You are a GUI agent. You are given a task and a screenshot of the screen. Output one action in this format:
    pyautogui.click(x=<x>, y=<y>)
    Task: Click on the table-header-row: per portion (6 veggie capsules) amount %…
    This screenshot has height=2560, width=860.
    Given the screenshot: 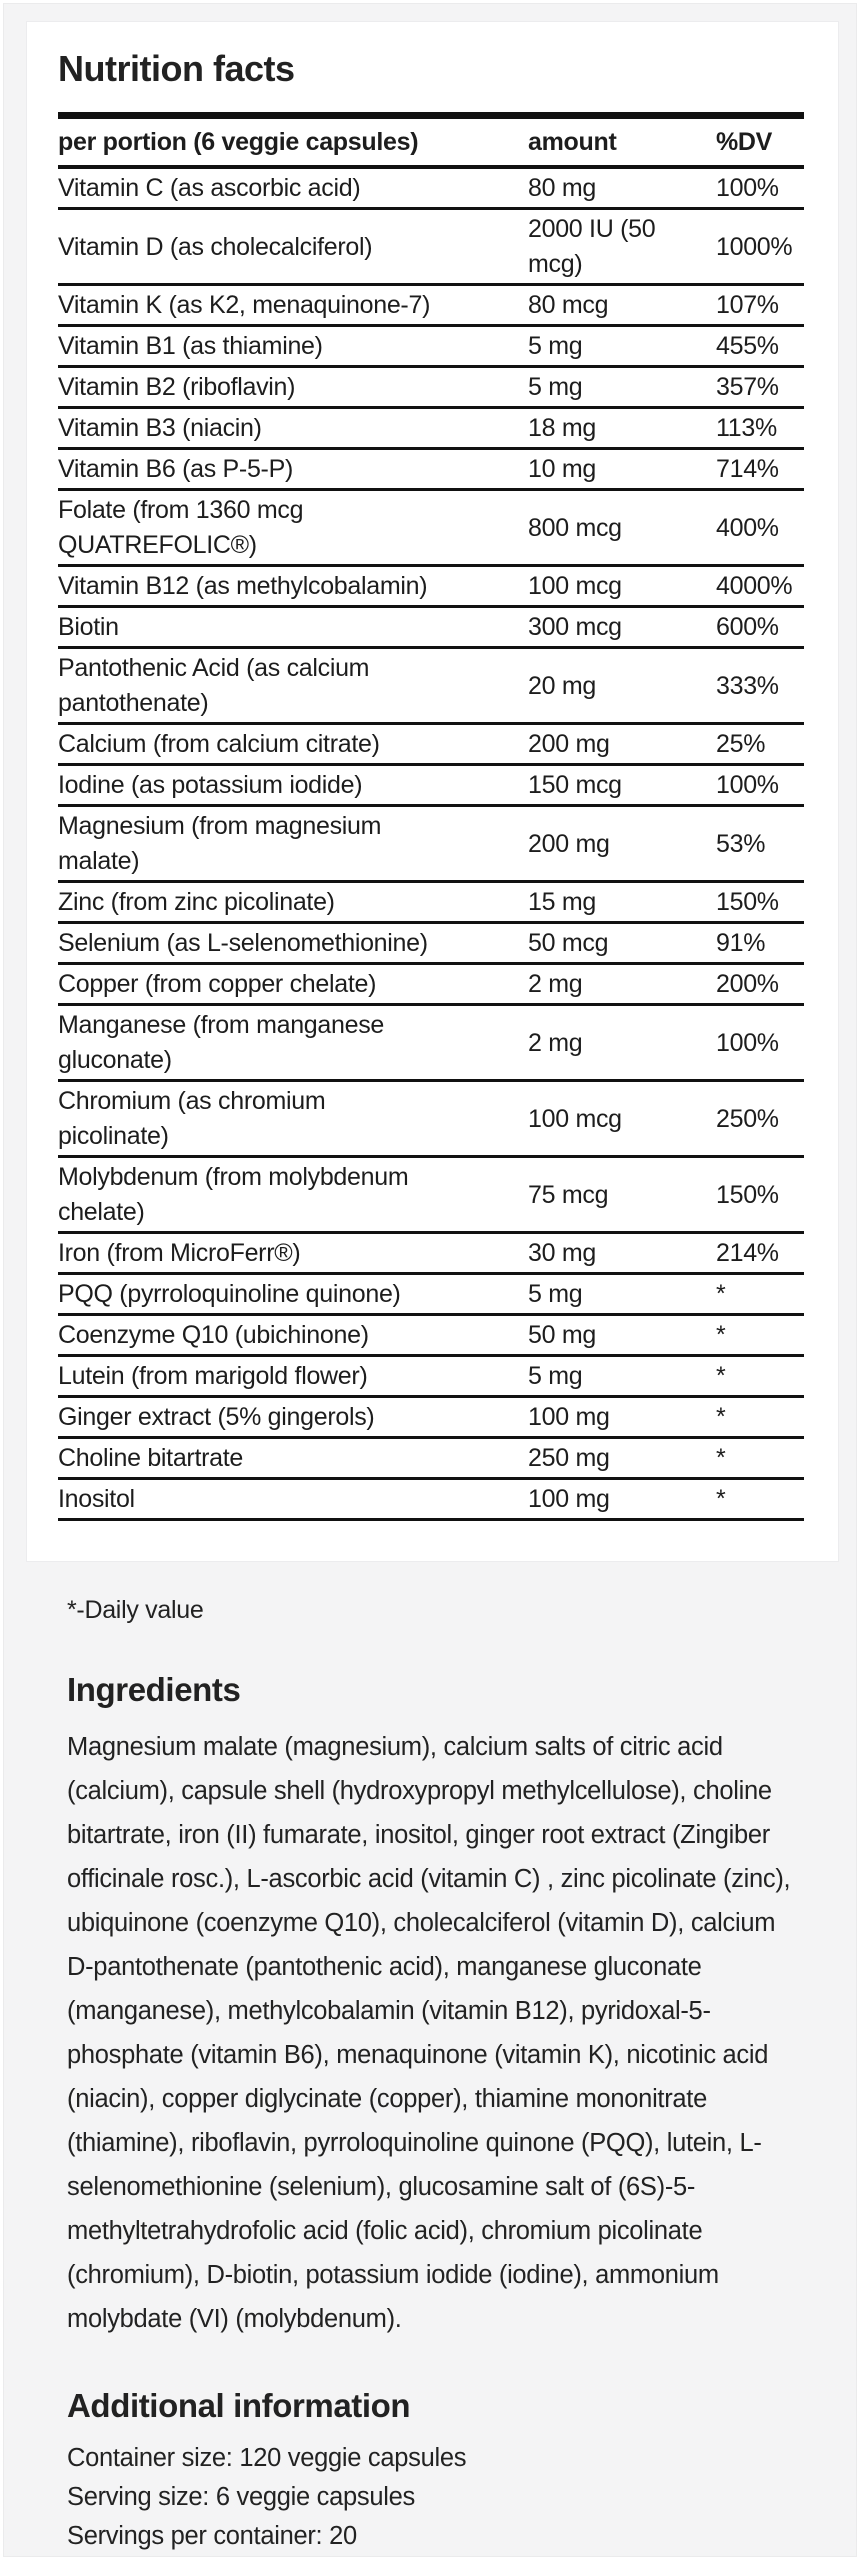 What is the action you would take?
    pyautogui.click(x=431, y=142)
    